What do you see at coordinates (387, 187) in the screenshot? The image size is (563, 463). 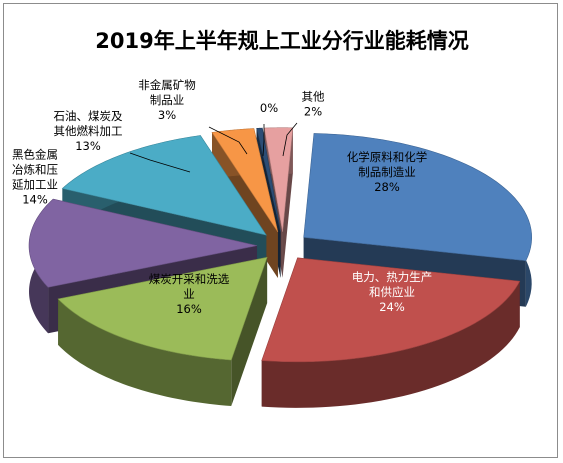 I see `slice-value-label: 28%` at bounding box center [387, 187].